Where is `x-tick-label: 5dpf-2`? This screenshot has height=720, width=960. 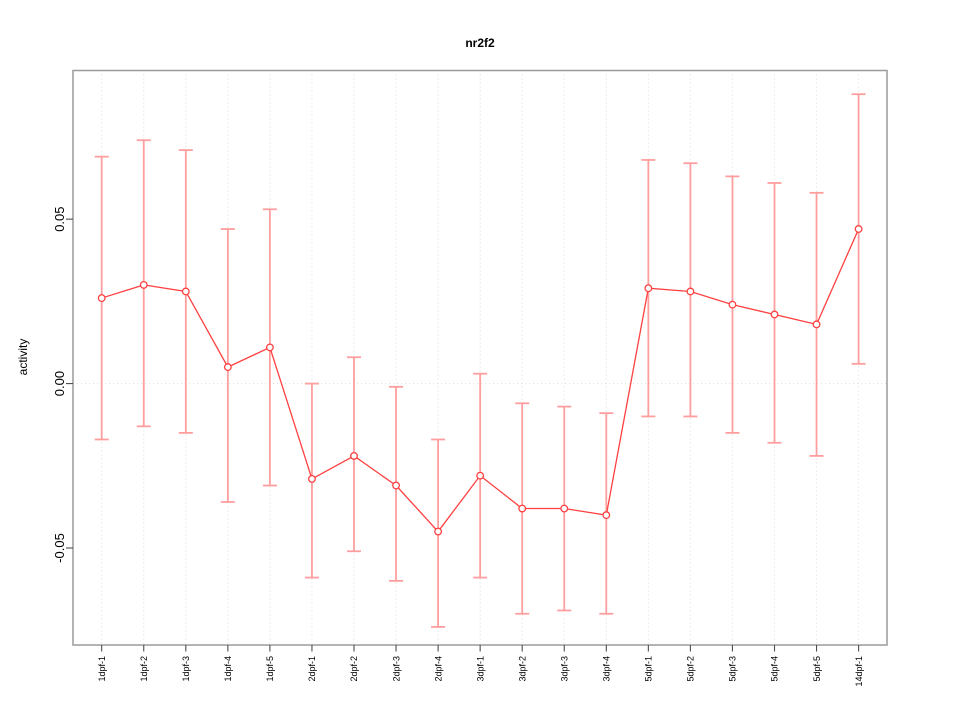 x-tick-label: 5dpf-2 is located at coordinates (691, 669).